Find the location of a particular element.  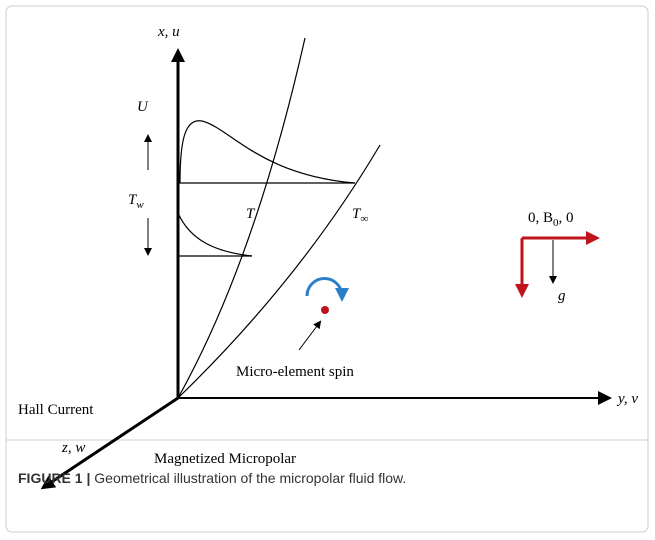

pre: 0, B is located at coordinates (540, 218).